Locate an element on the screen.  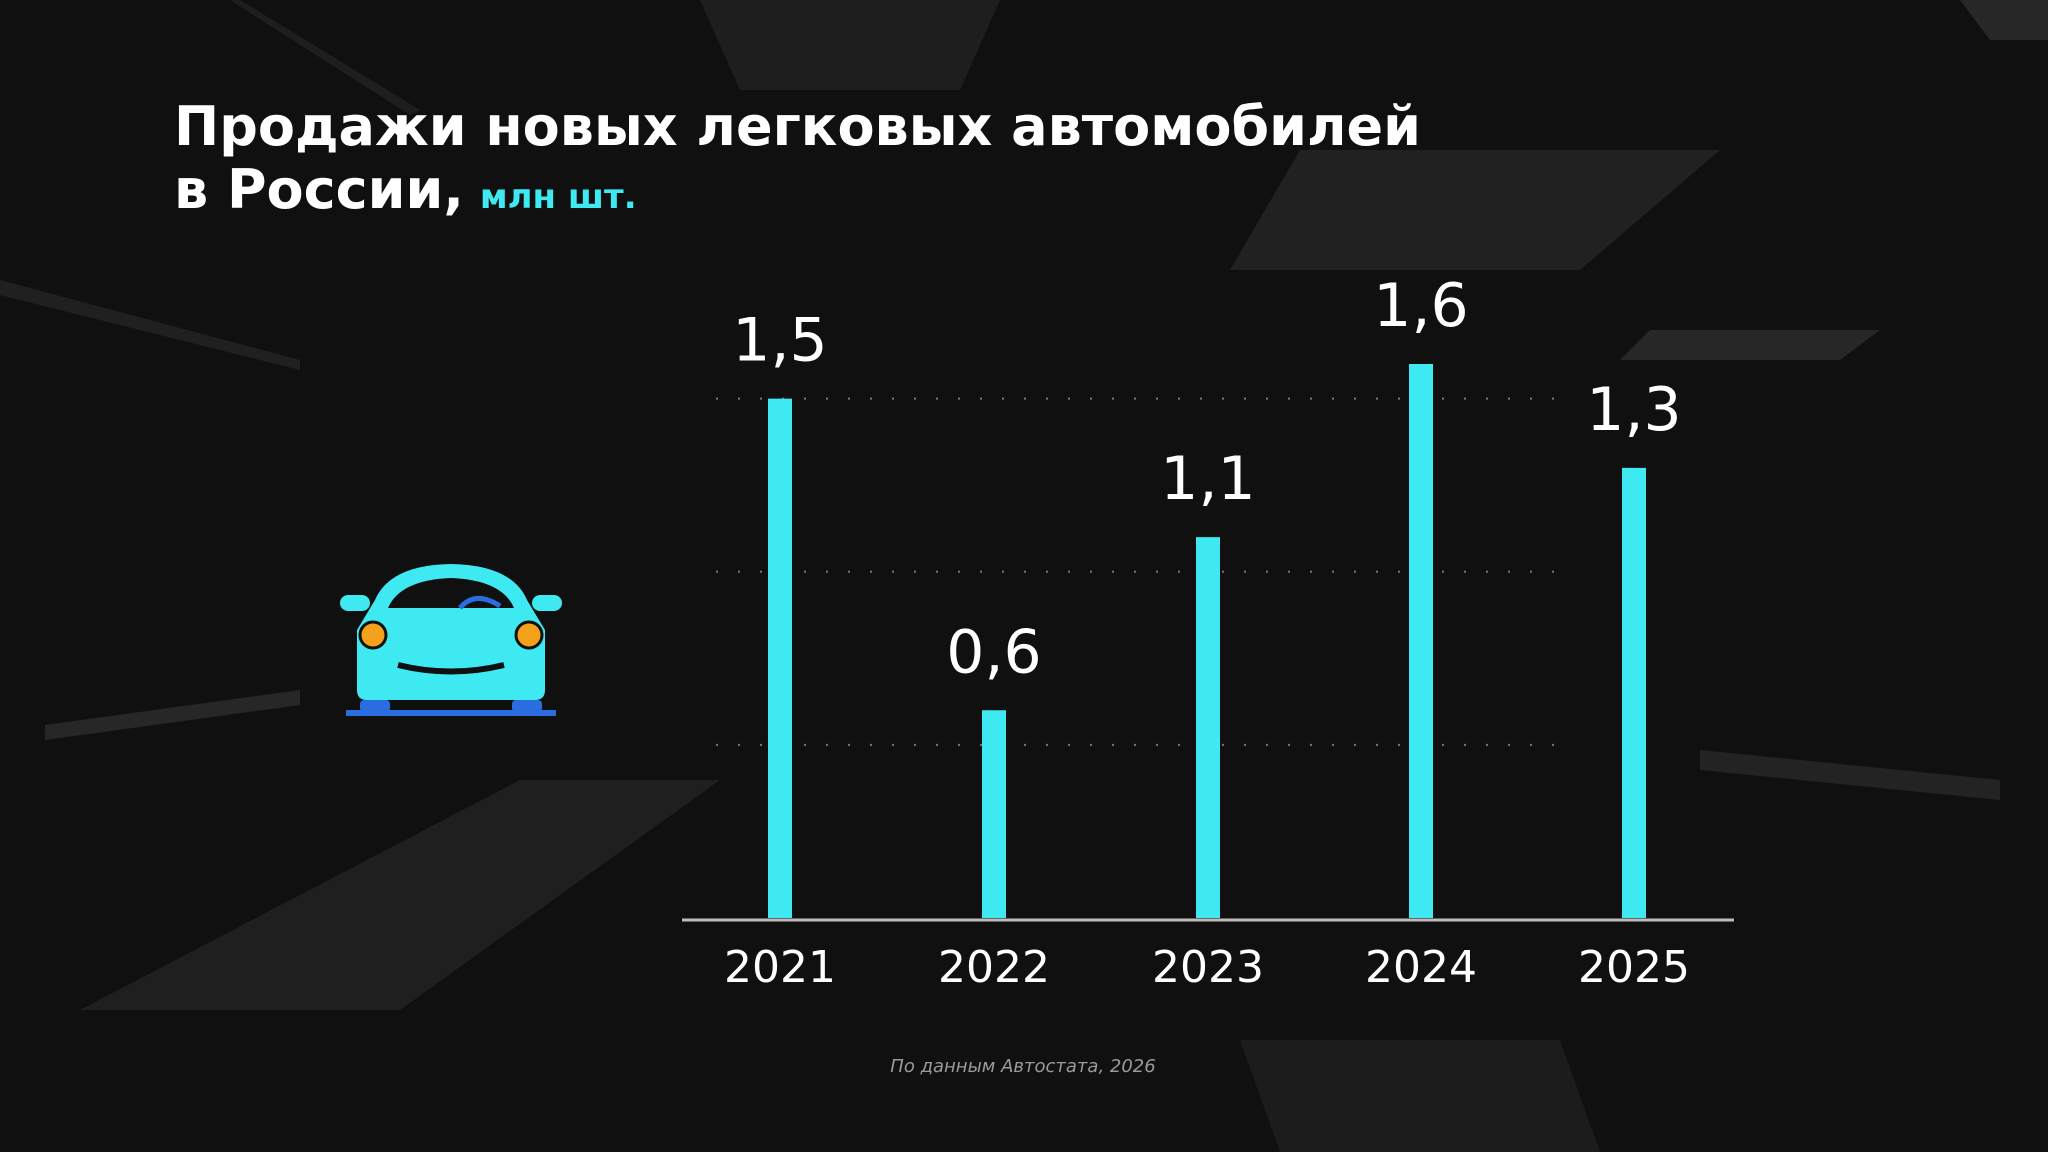
value-label: 1,1 is located at coordinates (1207, 479).